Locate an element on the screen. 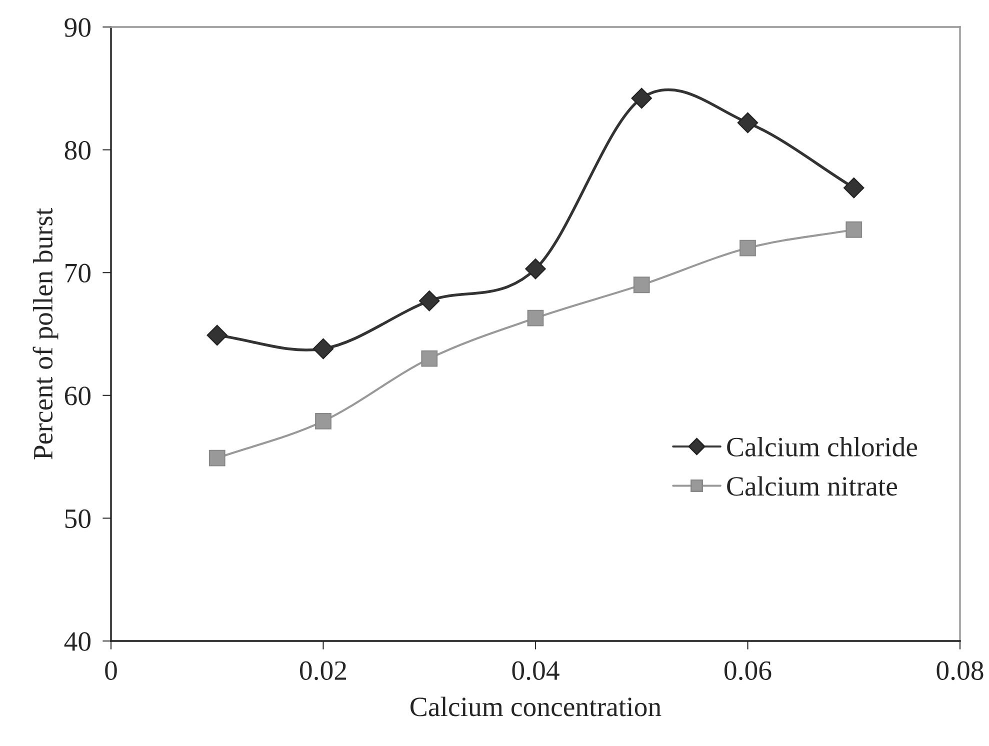  x-tick-label: 0 is located at coordinates (111, 670).